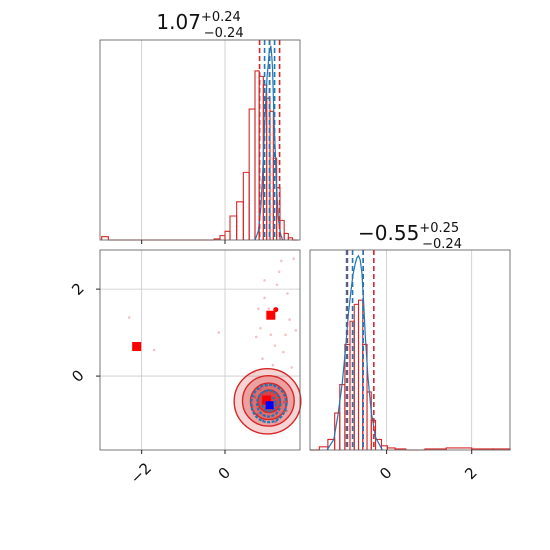 Image resolution: width=550 pixels, height=550 pixels. What do you see at coordinates (410, 236) in the screenshot?
I see `param2-title: −0.55+0.25 −0.24` at bounding box center [410, 236].